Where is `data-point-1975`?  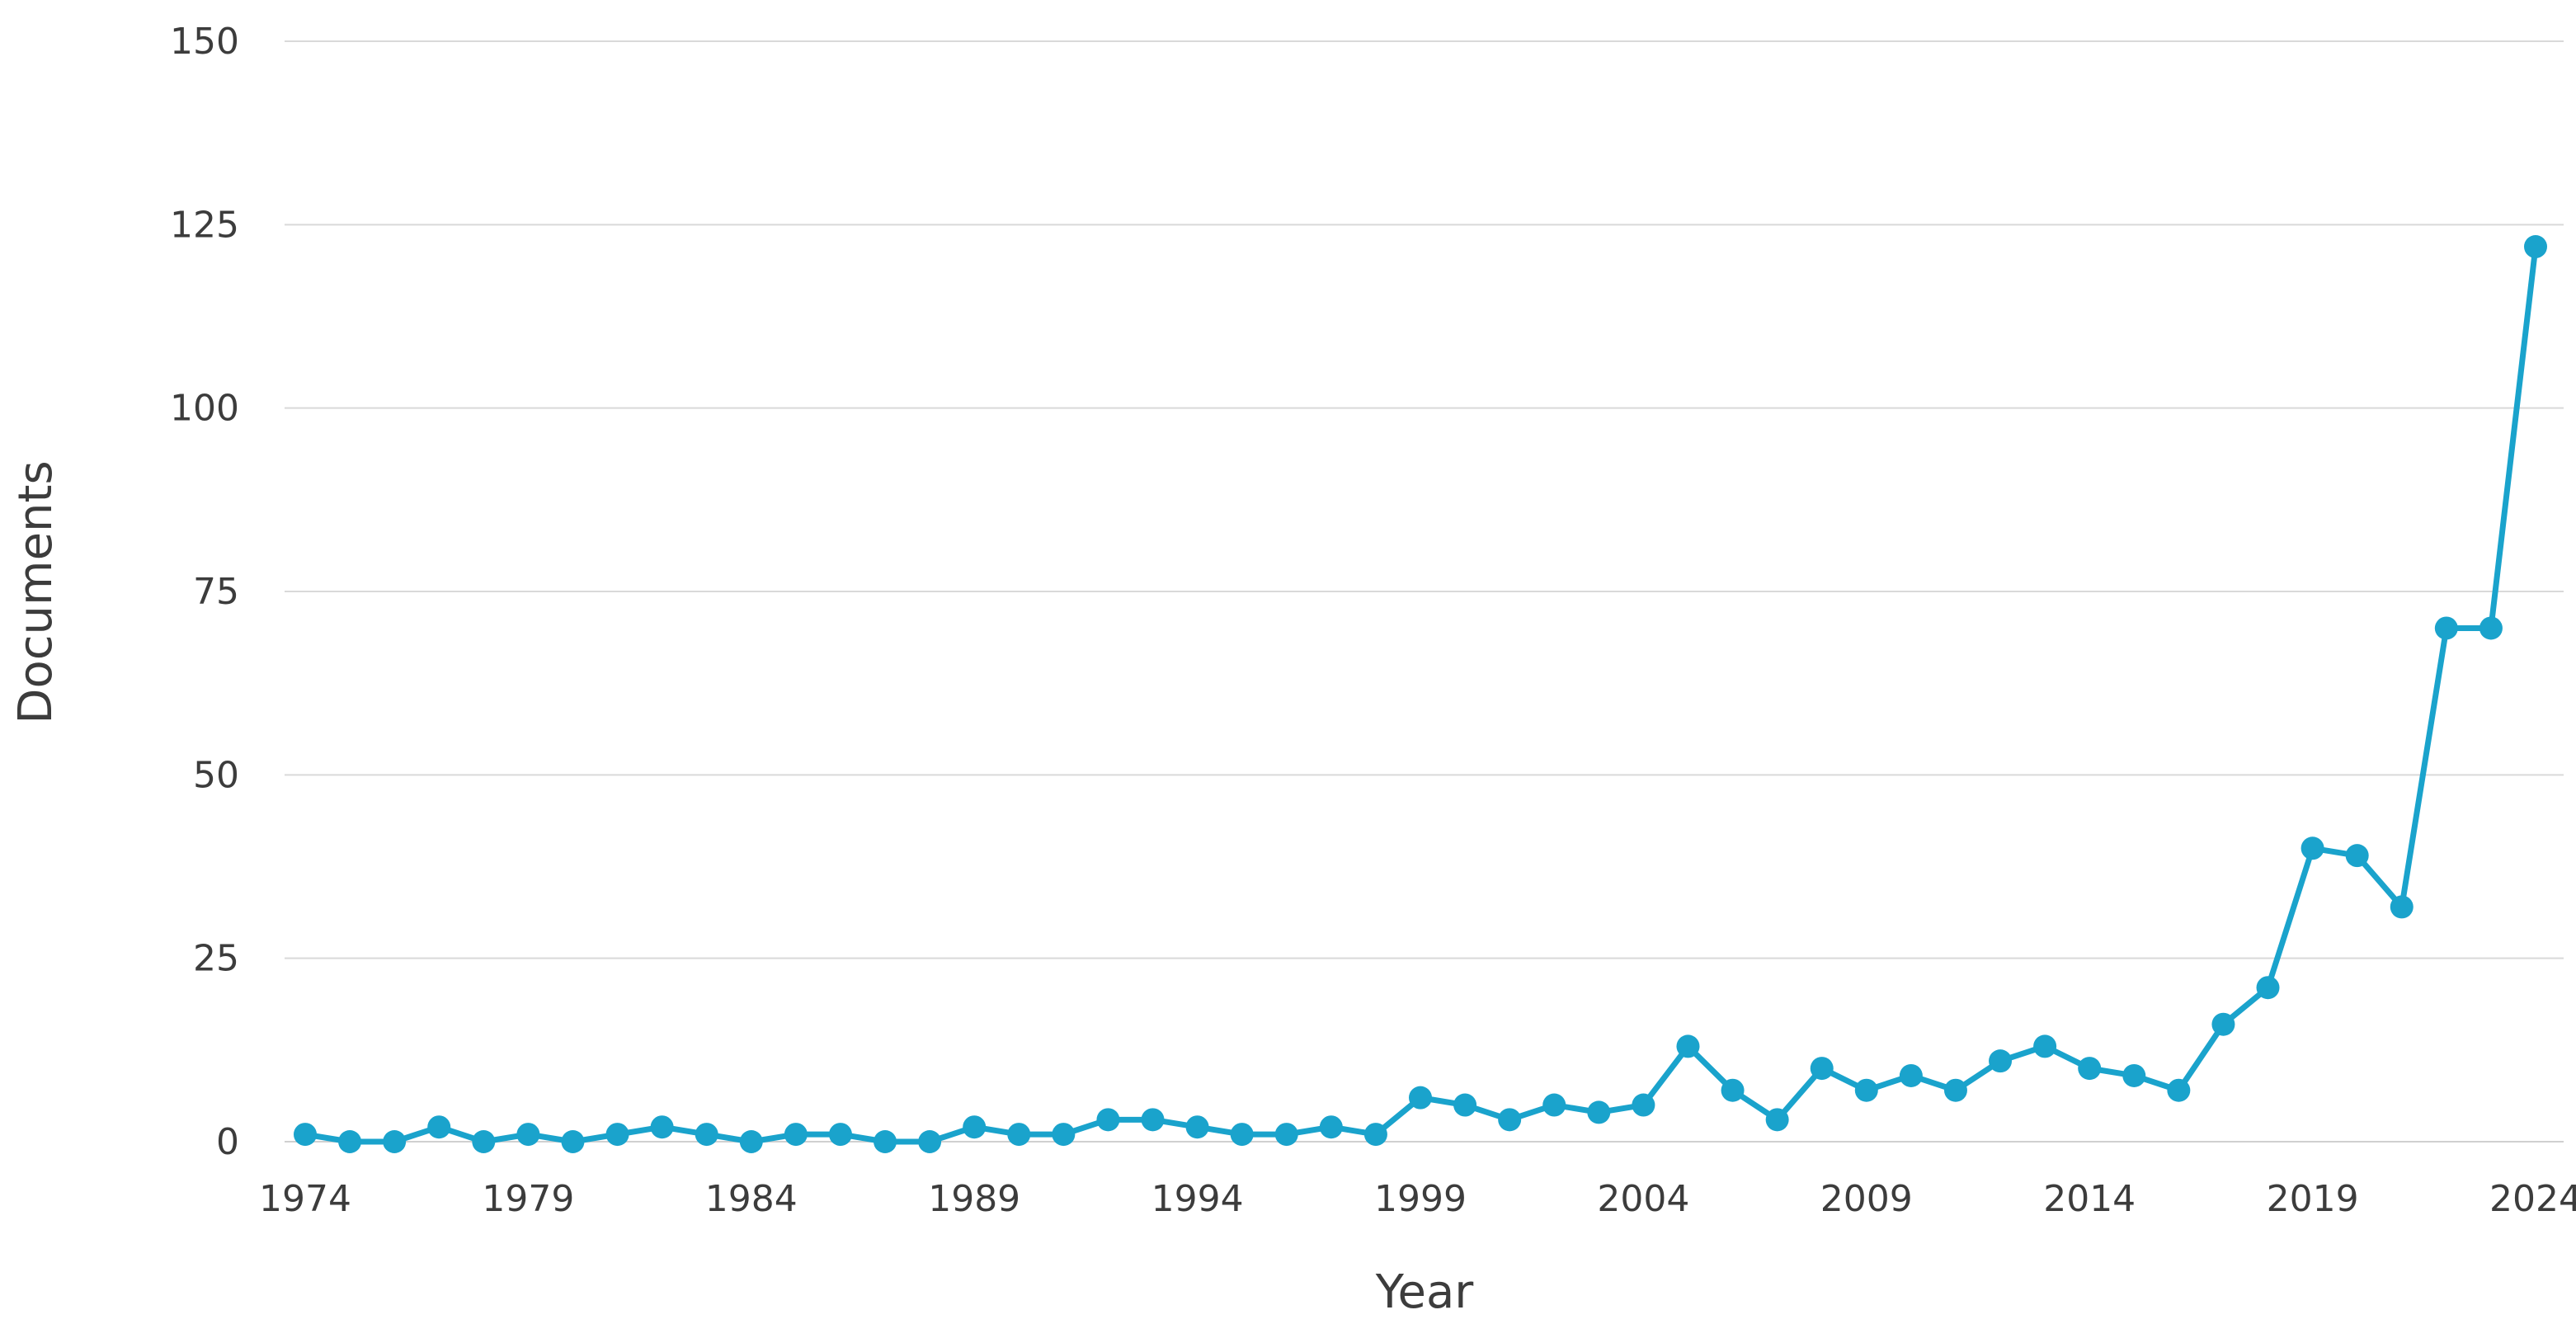 data-point-1975 is located at coordinates (350, 1142).